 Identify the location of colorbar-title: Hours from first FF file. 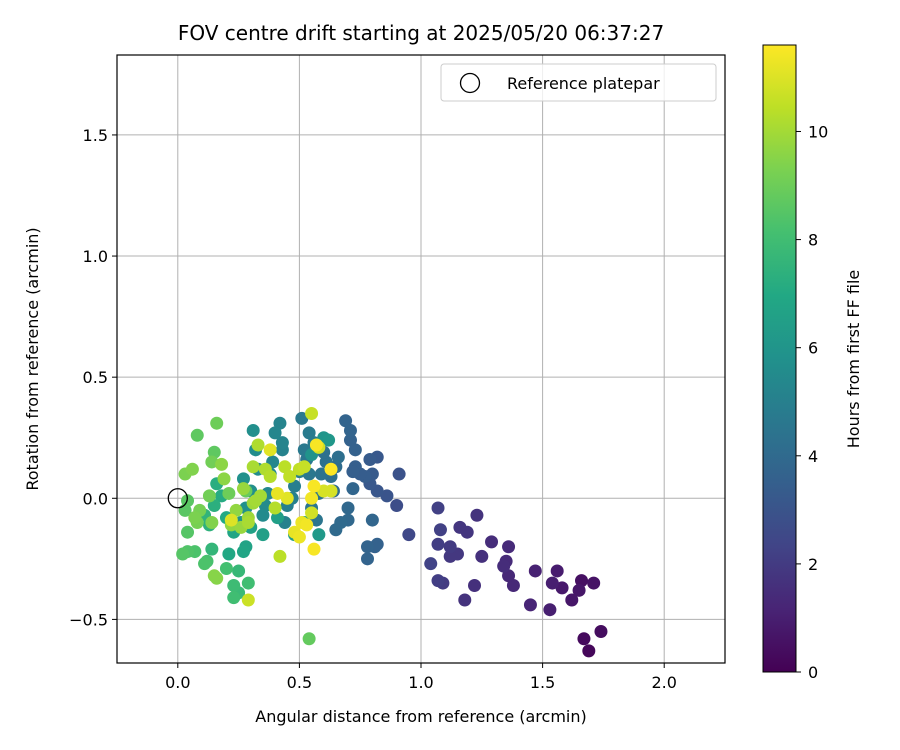
(853, 359).